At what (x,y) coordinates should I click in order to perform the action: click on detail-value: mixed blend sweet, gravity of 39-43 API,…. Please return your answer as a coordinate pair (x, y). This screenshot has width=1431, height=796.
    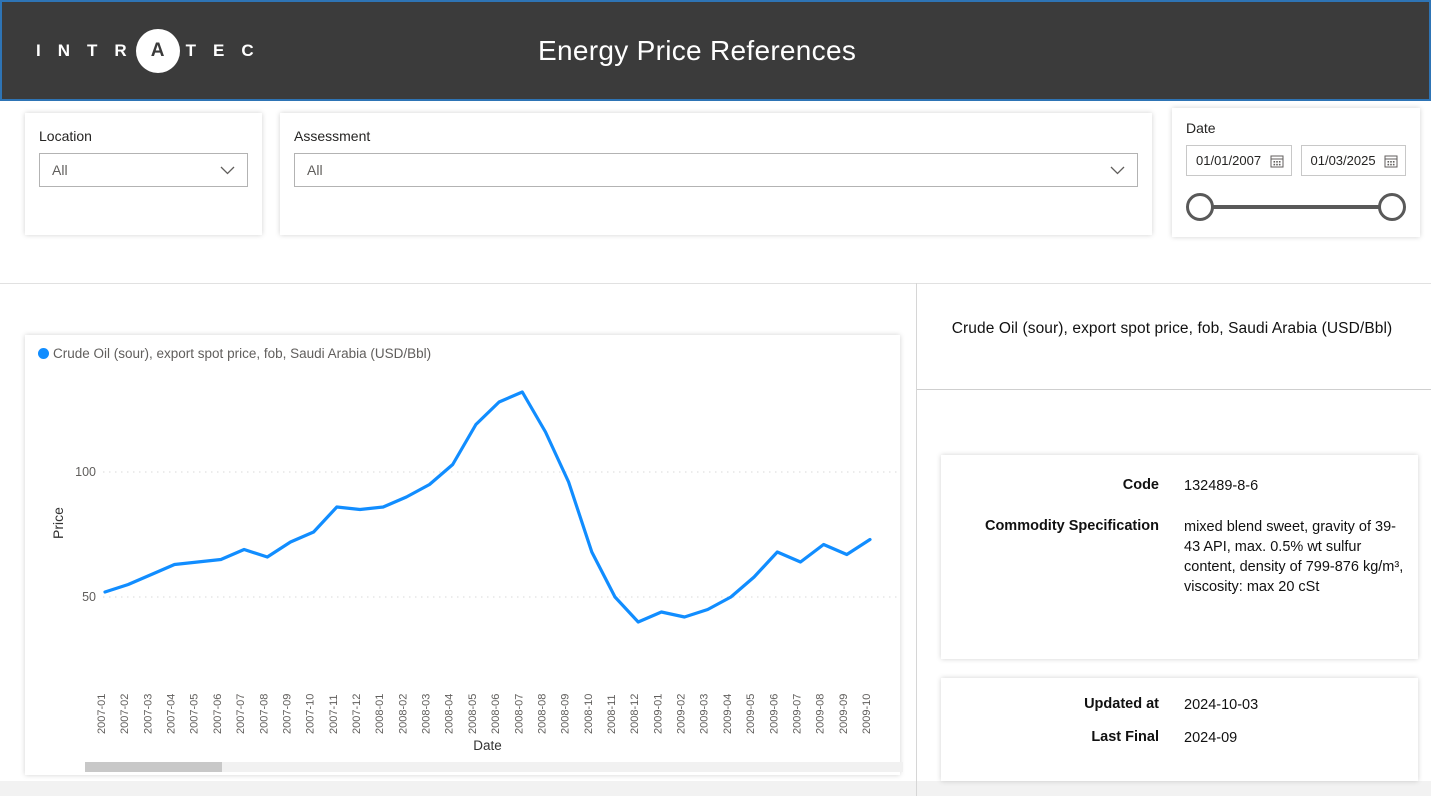
    Looking at the image, I should click on (1294, 557).